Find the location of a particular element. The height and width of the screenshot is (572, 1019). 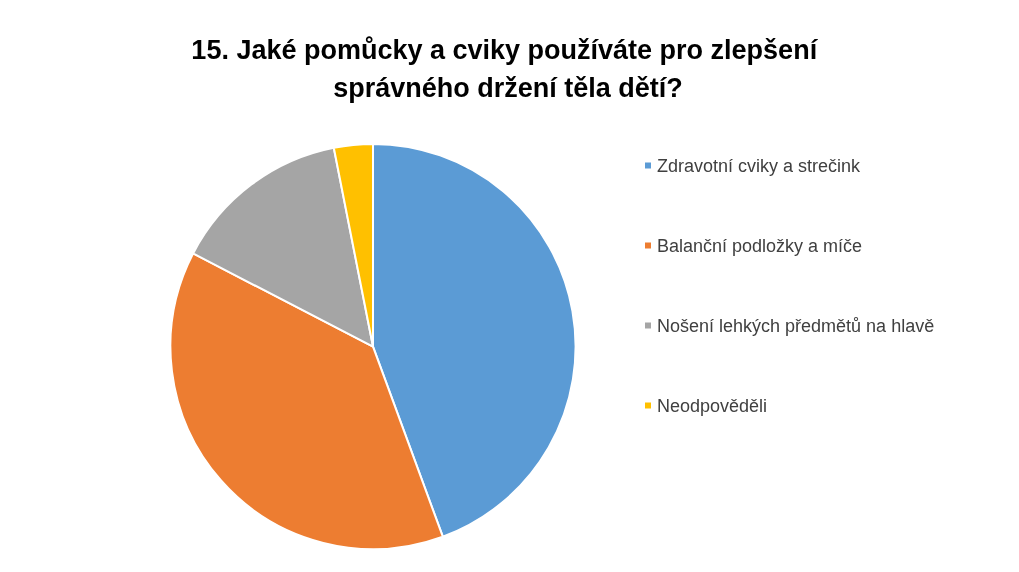

legend-label: Neodpověděli is located at coordinates (712, 405).